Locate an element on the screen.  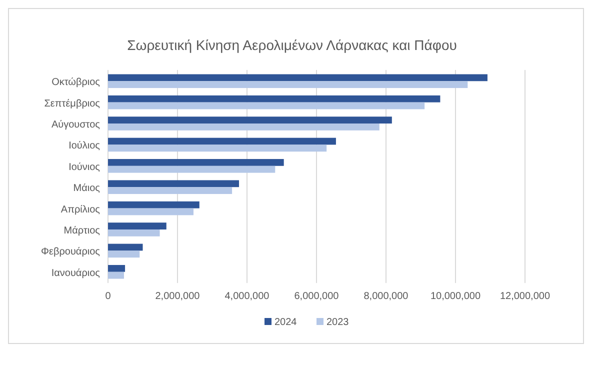
x-tick-label: 10,000,000 is located at coordinates (455, 296).